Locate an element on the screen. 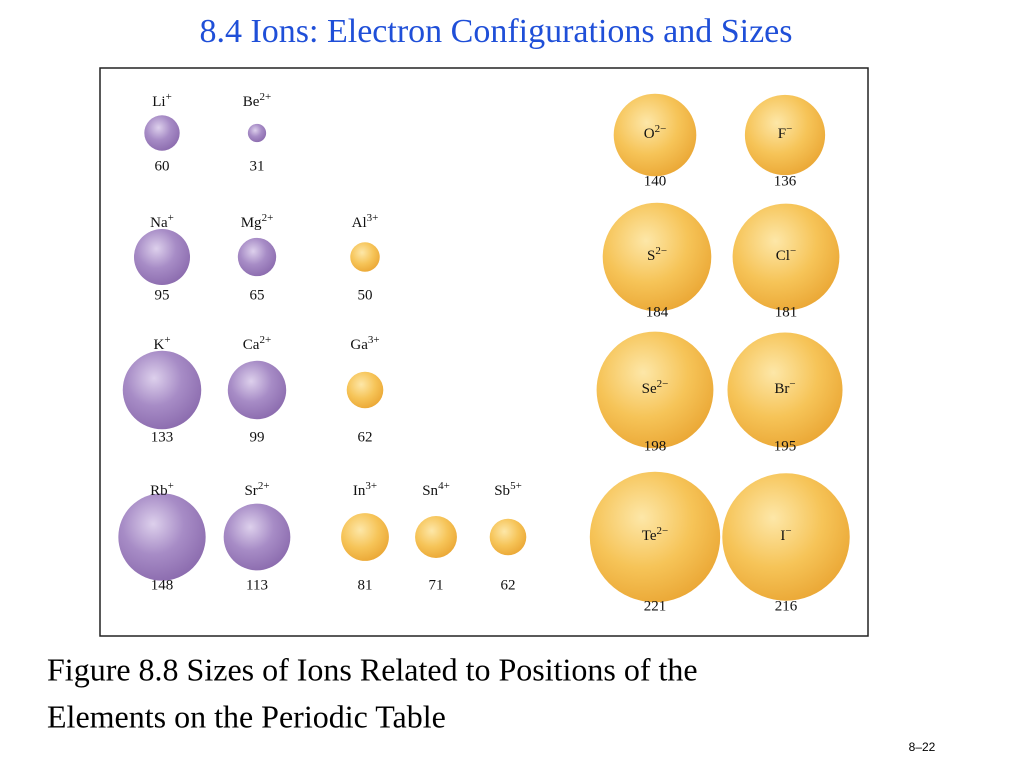 The width and height of the screenshot is (1024, 768). ion-radius: 50 is located at coordinates (365, 295).